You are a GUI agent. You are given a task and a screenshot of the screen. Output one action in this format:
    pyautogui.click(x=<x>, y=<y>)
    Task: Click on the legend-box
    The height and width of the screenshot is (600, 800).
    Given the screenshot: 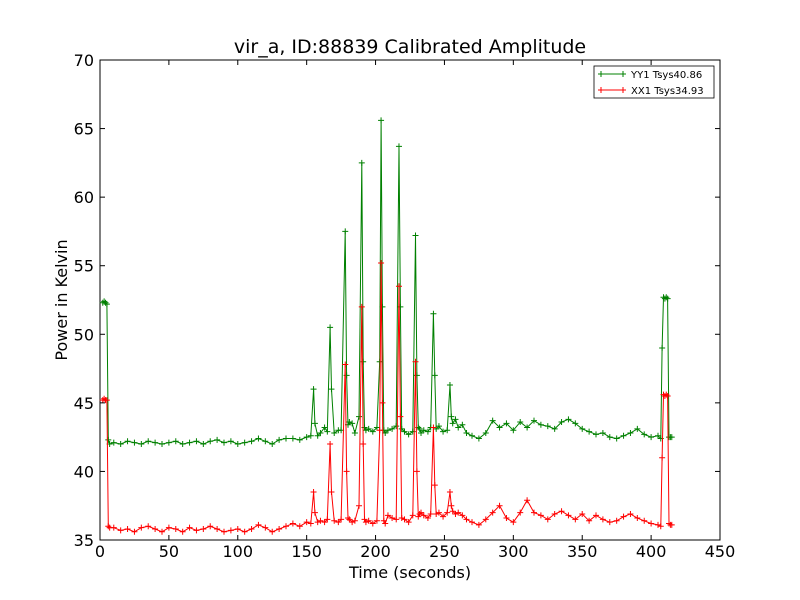 What is the action you would take?
    pyautogui.click(x=654, y=82)
    